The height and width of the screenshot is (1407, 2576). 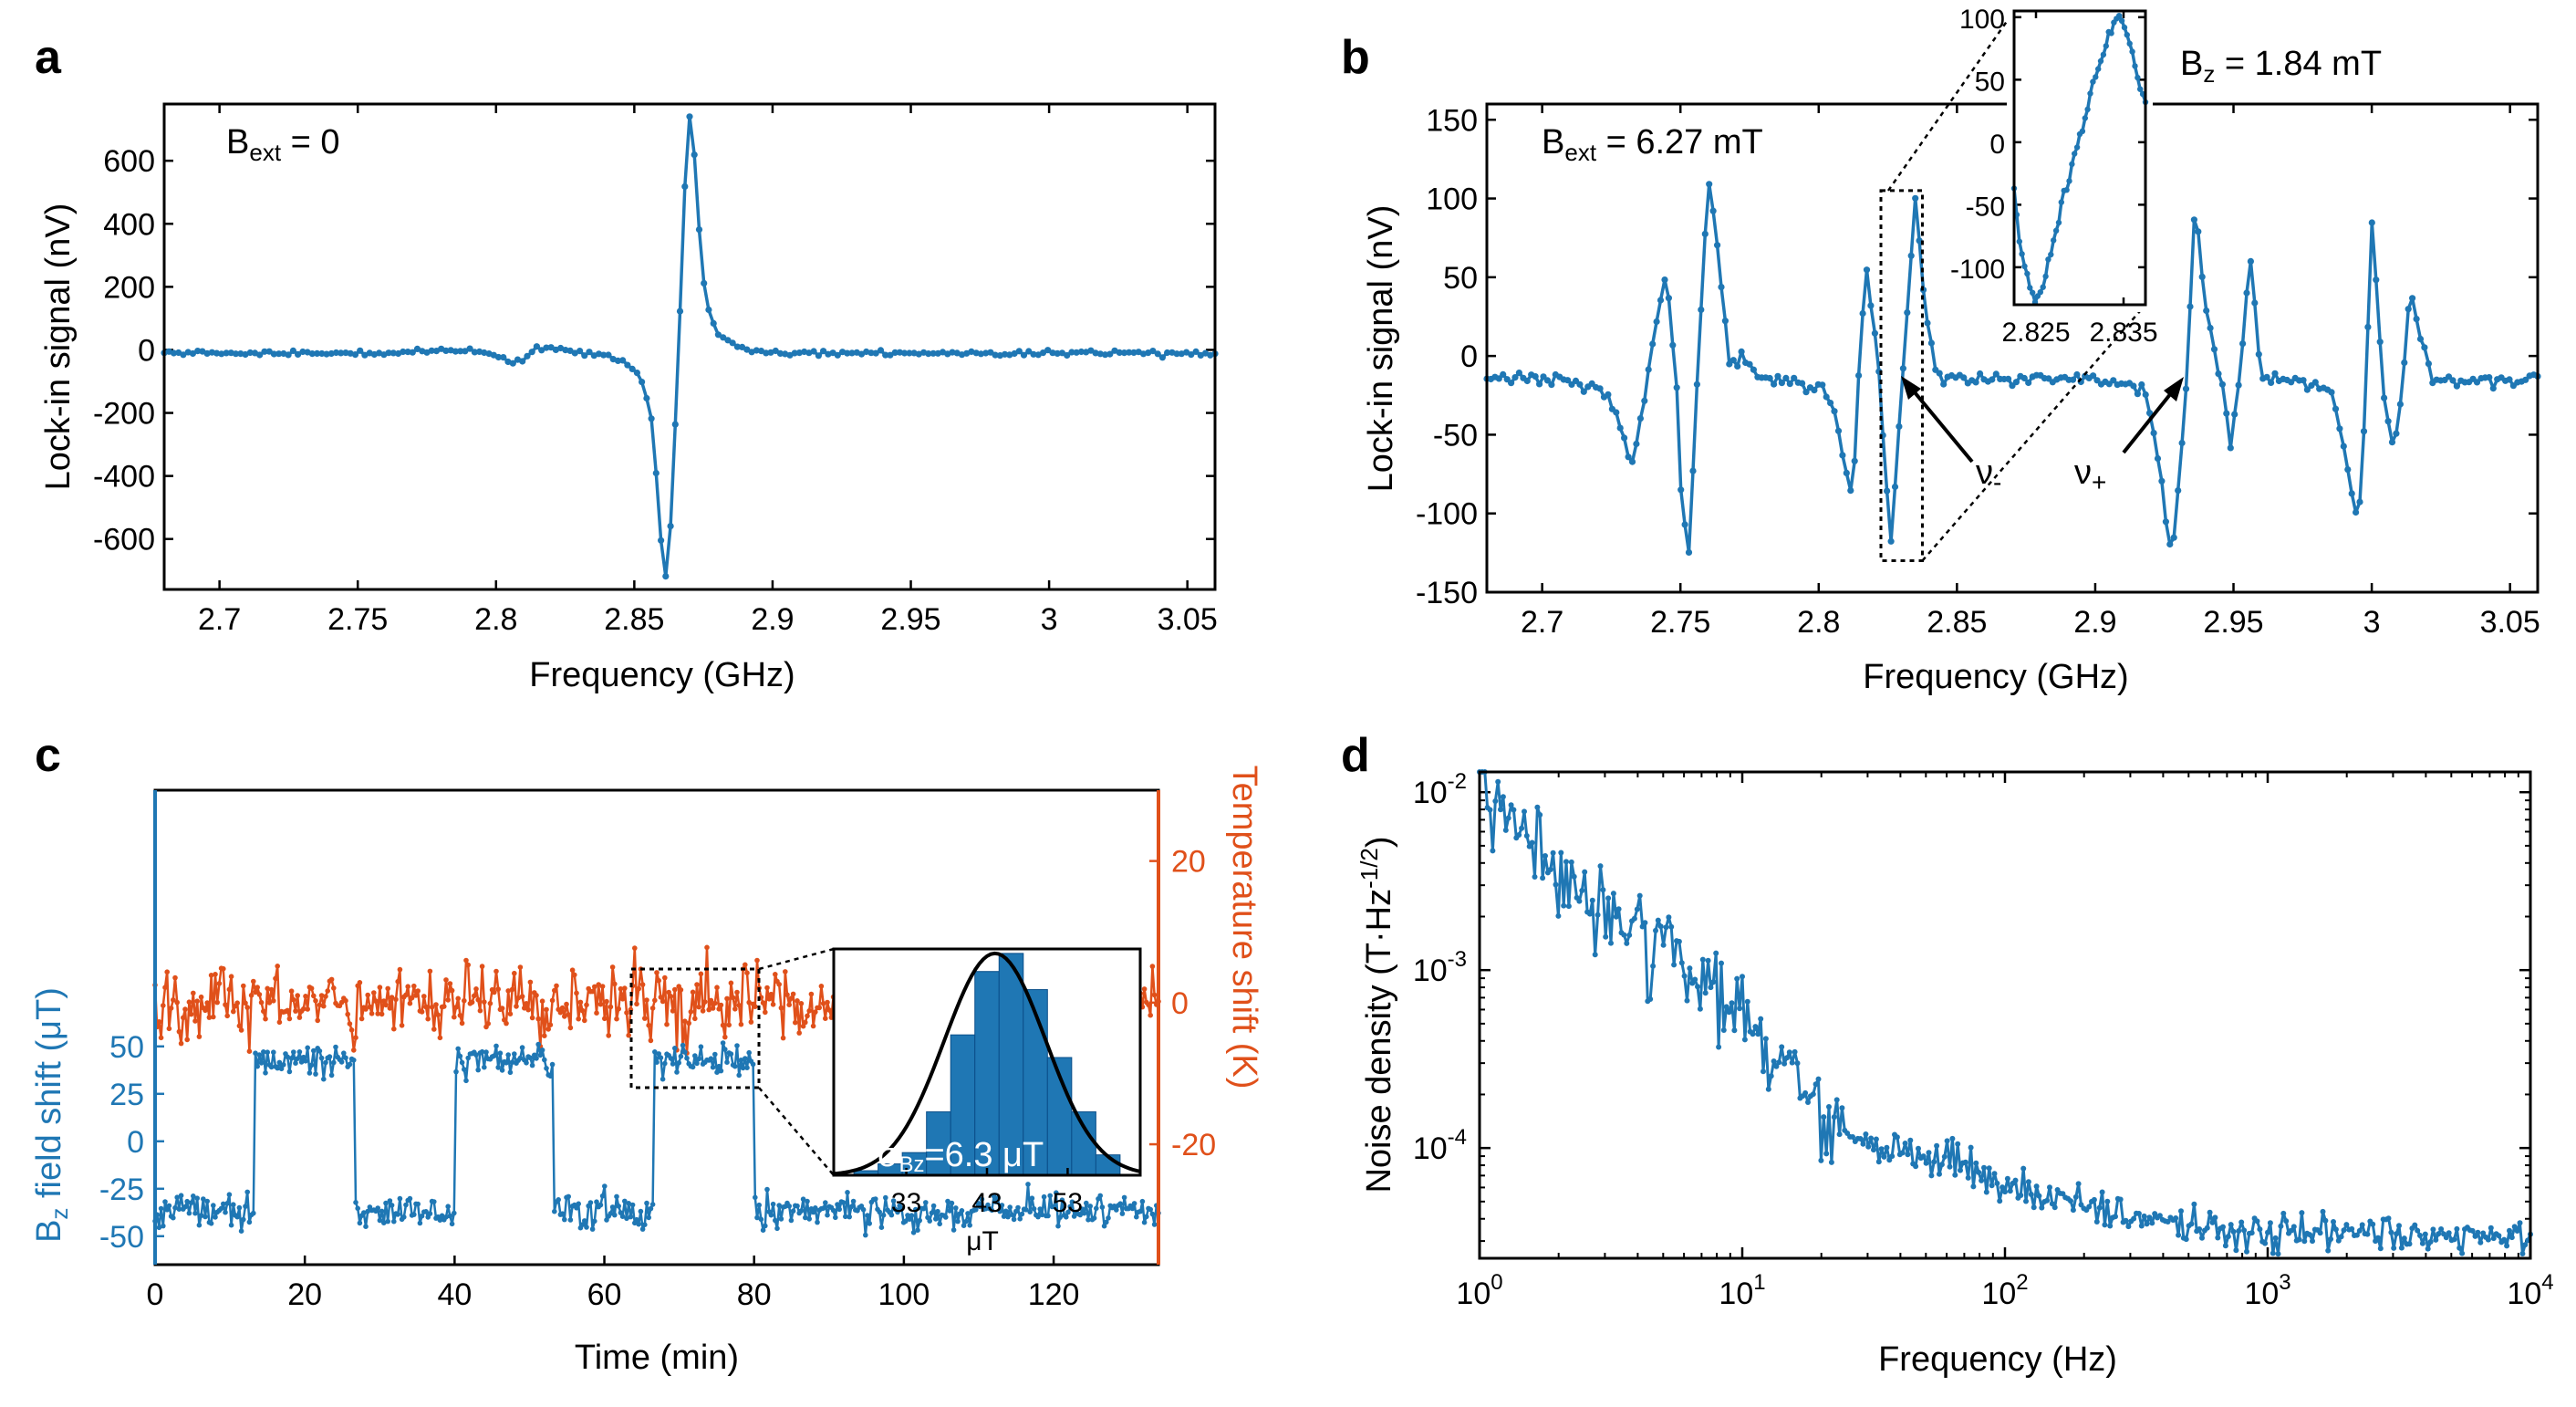 What do you see at coordinates (1440, 1146) in the screenshot?
I see `panel-d-ytick-label-0: 10-4` at bounding box center [1440, 1146].